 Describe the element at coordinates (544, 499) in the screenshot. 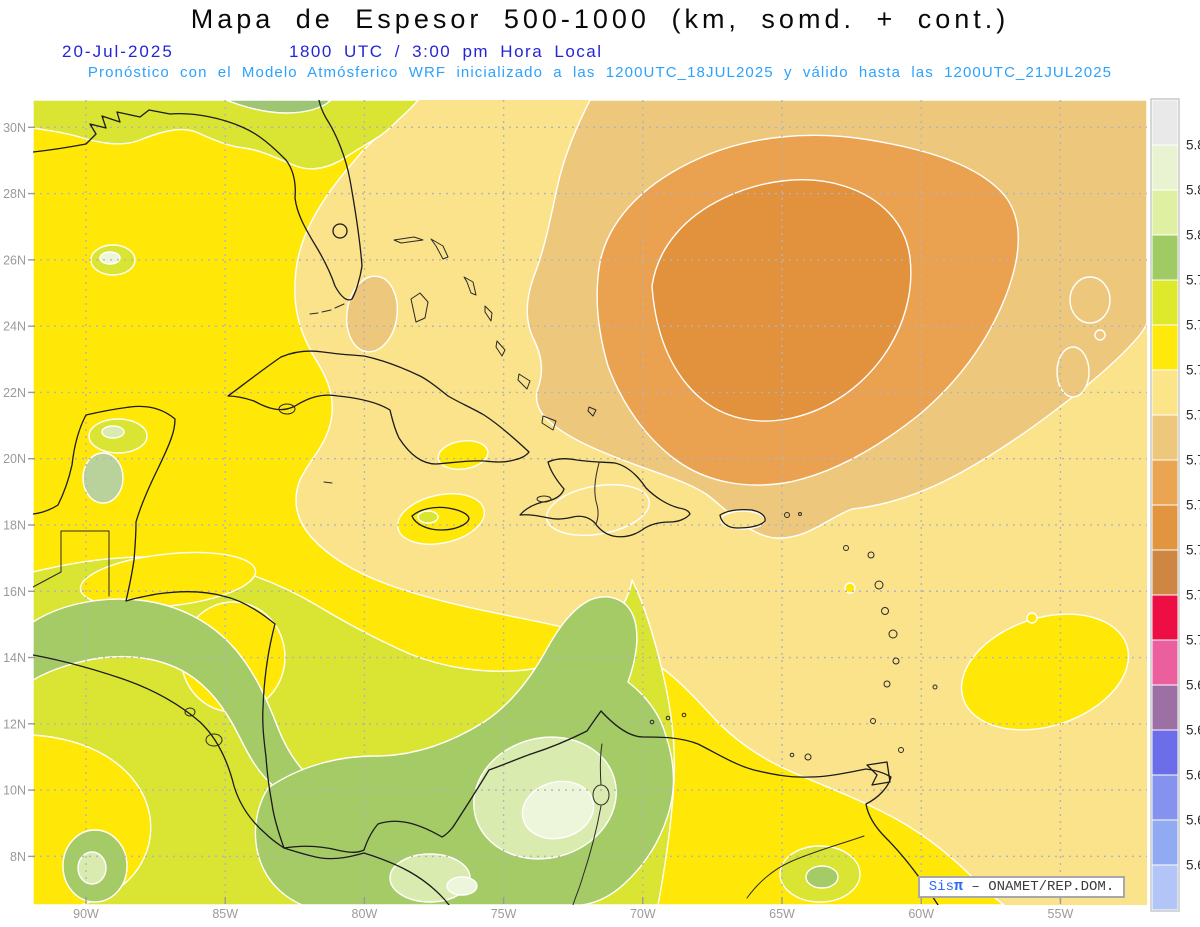

I see `coastline-gonave` at that location.